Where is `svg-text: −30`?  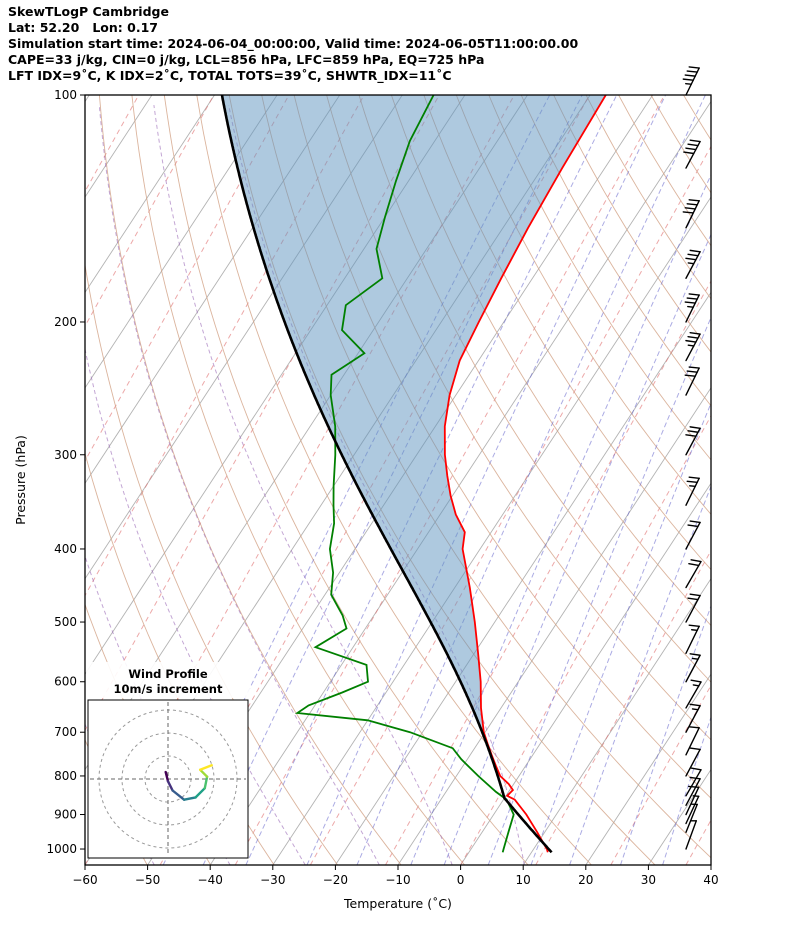
svg-text: −30 is located at coordinates (272, 880).